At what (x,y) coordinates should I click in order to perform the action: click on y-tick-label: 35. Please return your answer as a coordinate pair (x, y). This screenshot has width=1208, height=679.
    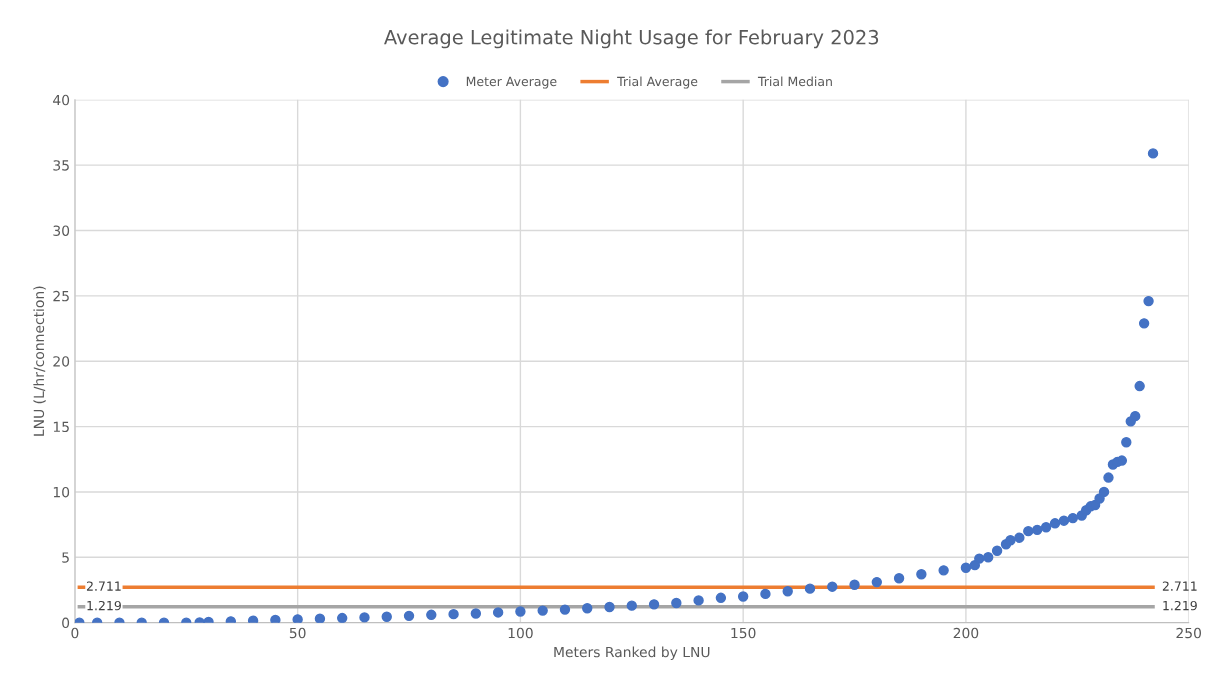
    Looking at the image, I should click on (61, 165).